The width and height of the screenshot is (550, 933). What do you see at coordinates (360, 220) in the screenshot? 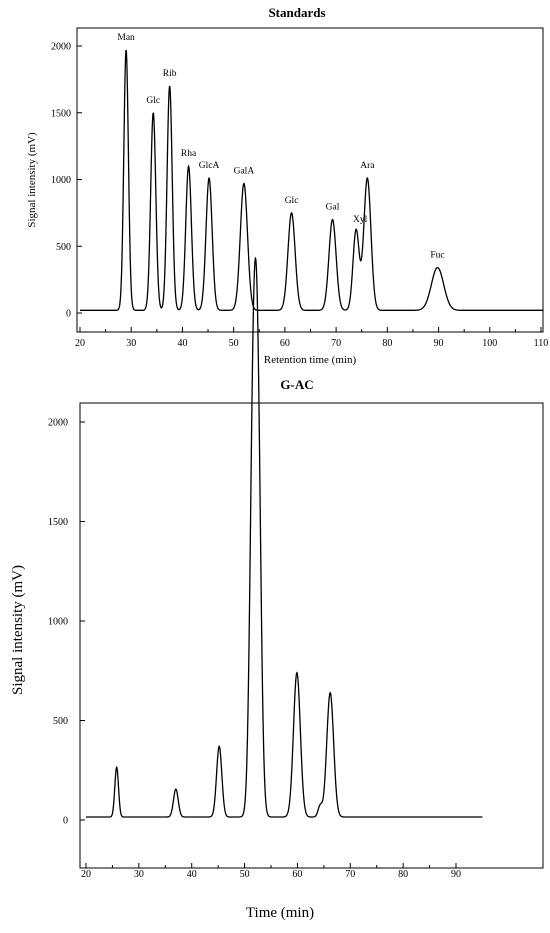
I see `peak-label-xyl: Xyl` at bounding box center [360, 220].